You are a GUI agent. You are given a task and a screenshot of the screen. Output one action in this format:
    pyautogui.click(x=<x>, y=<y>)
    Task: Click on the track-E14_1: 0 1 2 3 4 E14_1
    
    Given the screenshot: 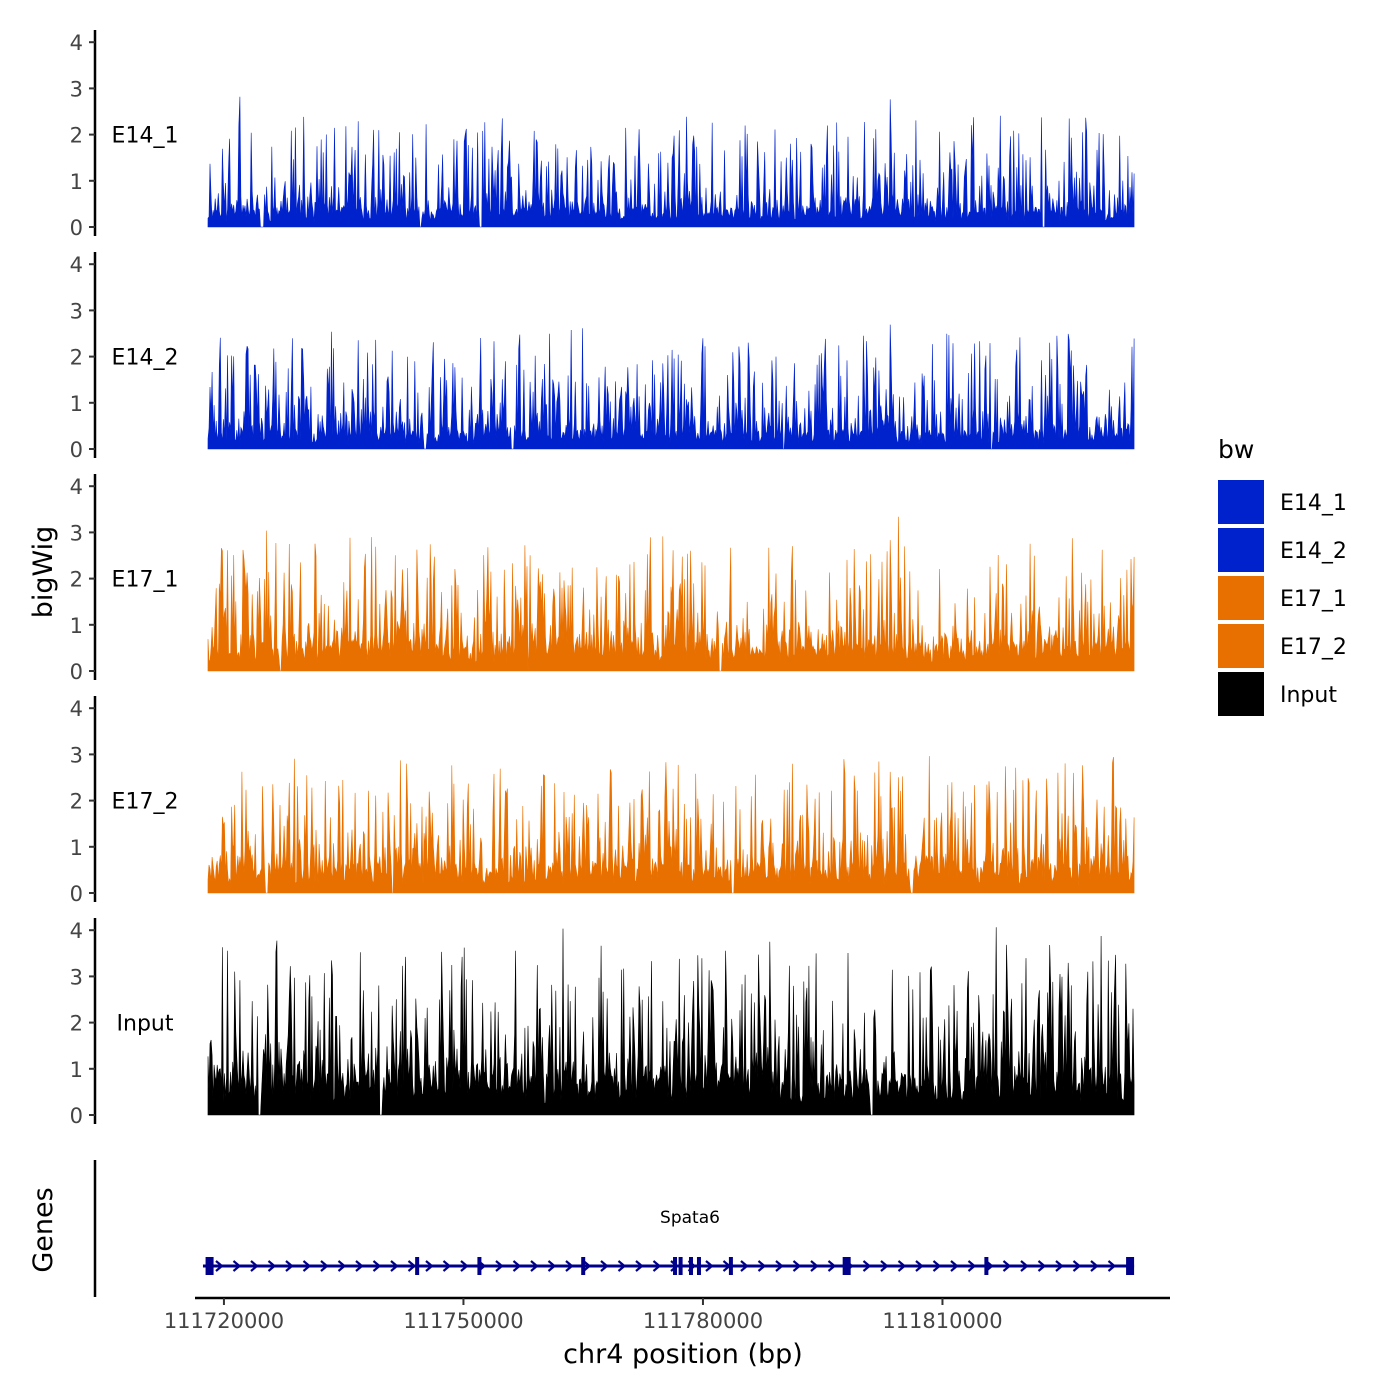 What is the action you would take?
    pyautogui.click(x=602, y=135)
    